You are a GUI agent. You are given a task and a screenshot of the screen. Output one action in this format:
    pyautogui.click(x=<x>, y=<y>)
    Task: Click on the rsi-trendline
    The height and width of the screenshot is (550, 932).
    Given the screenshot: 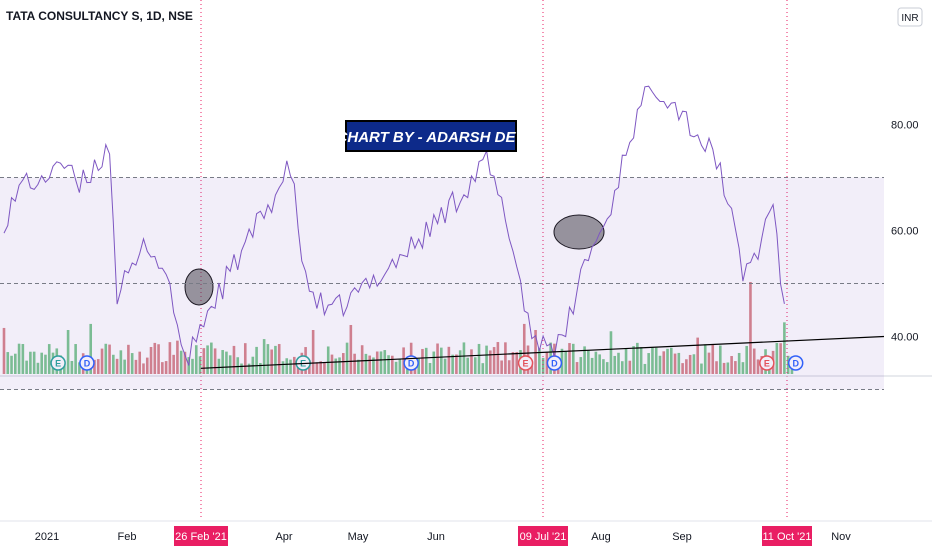 What is the action you would take?
    pyautogui.click(x=542, y=352)
    